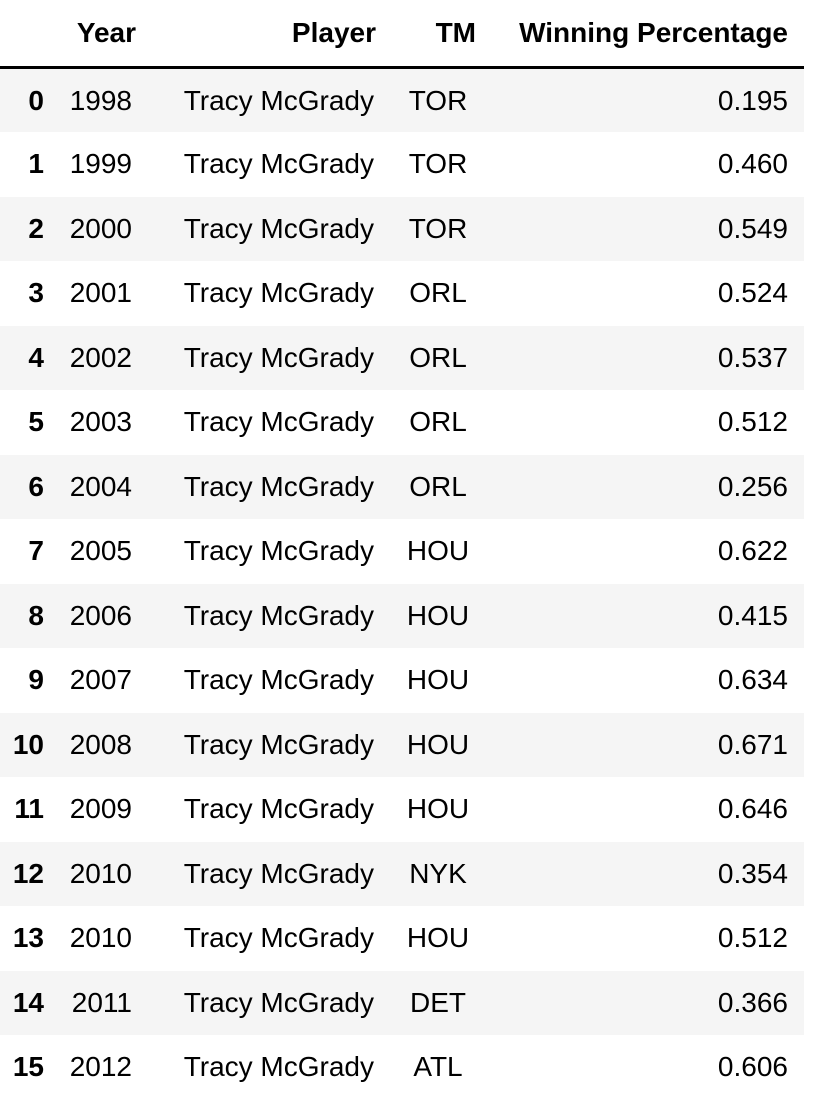  Describe the element at coordinates (402, 99) in the screenshot. I see `table-row: 0 1998 Tracy McGrady TOR 0.195` at that location.